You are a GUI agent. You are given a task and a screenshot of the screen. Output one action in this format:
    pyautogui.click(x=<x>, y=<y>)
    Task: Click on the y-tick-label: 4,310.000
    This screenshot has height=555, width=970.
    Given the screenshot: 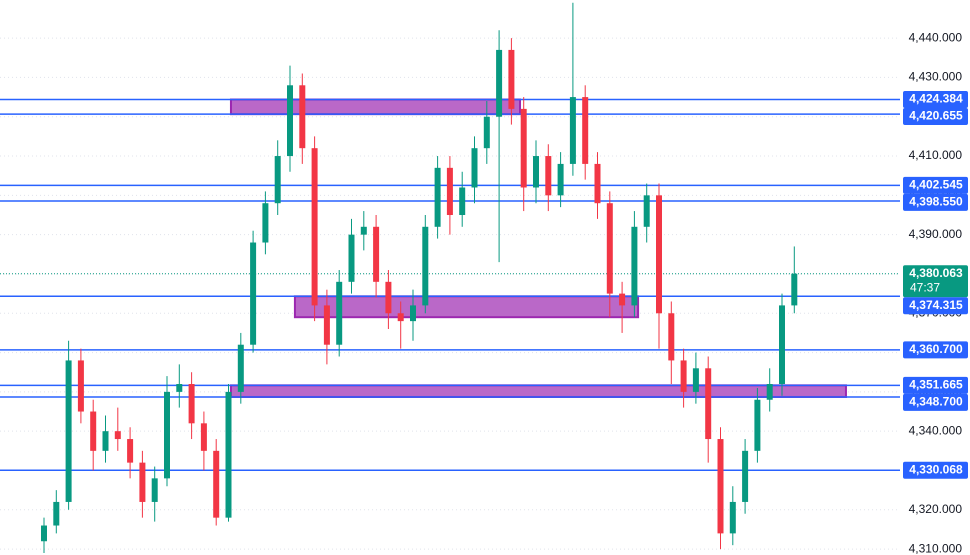 What is the action you would take?
    pyautogui.click(x=936, y=548)
    